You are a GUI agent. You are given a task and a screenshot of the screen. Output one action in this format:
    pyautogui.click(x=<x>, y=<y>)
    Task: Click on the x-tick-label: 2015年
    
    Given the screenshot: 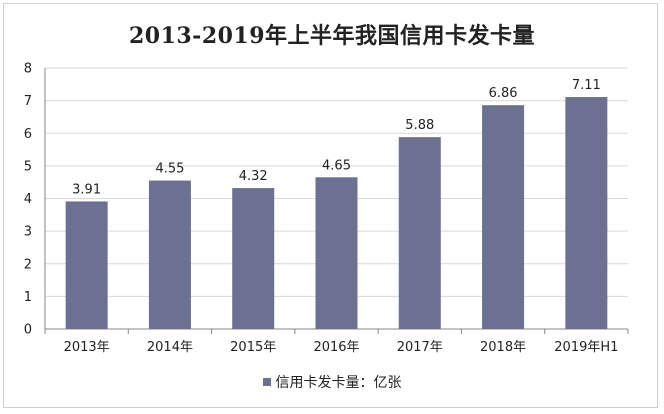 What is the action you would take?
    pyautogui.click(x=253, y=347)
    